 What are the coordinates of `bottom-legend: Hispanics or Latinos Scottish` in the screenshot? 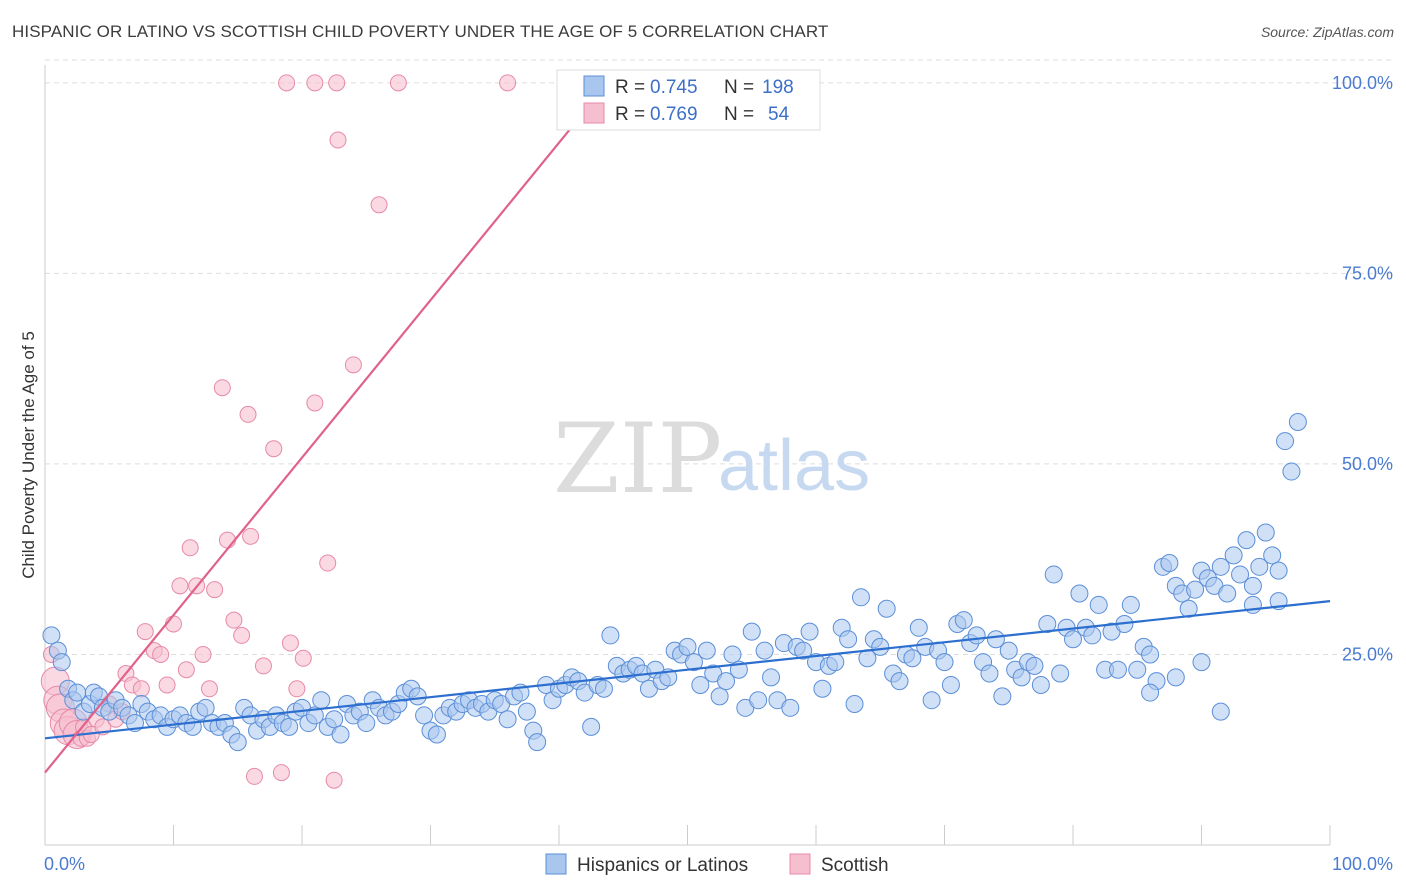 It's located at (717, 864).